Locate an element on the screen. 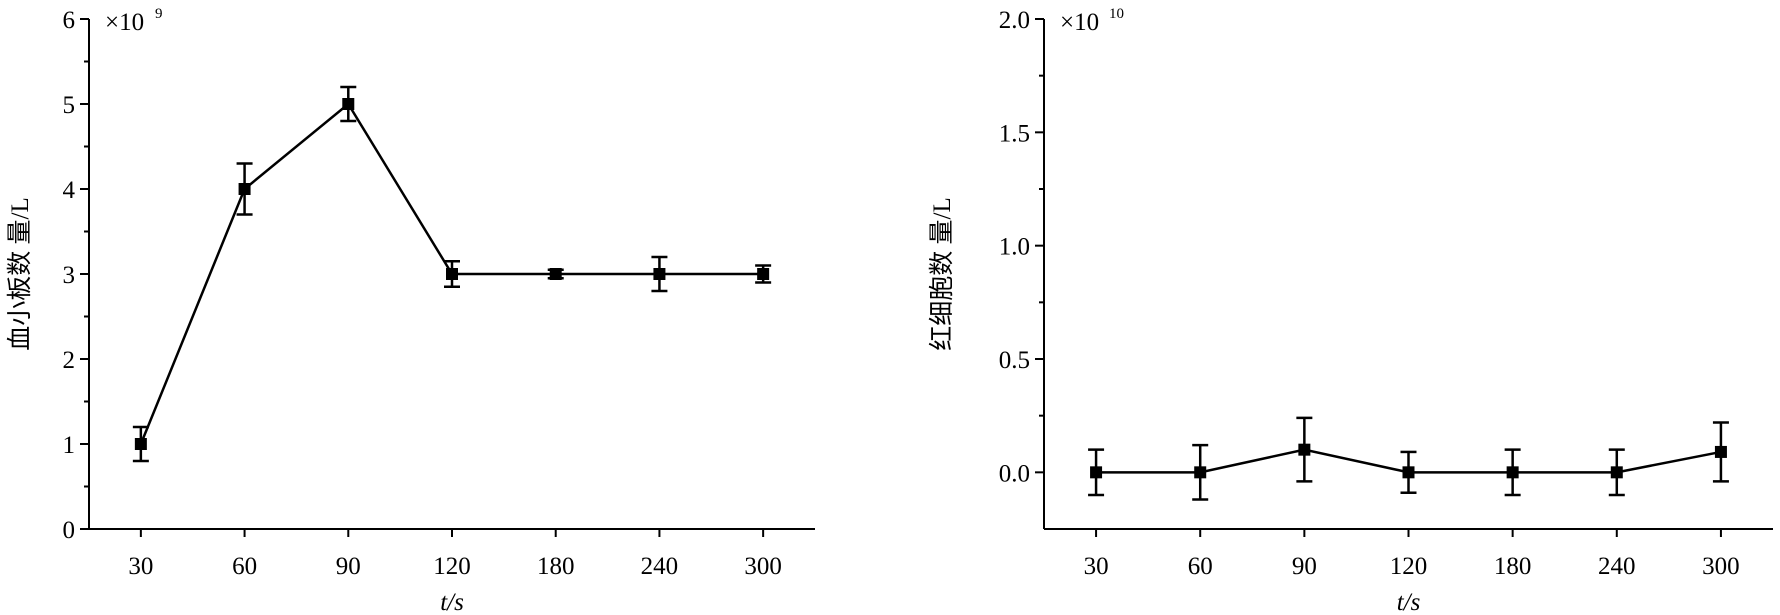 Image resolution: width=1780 pixels, height=615 pixels. y-tick-label: 6 is located at coordinates (69, 20).